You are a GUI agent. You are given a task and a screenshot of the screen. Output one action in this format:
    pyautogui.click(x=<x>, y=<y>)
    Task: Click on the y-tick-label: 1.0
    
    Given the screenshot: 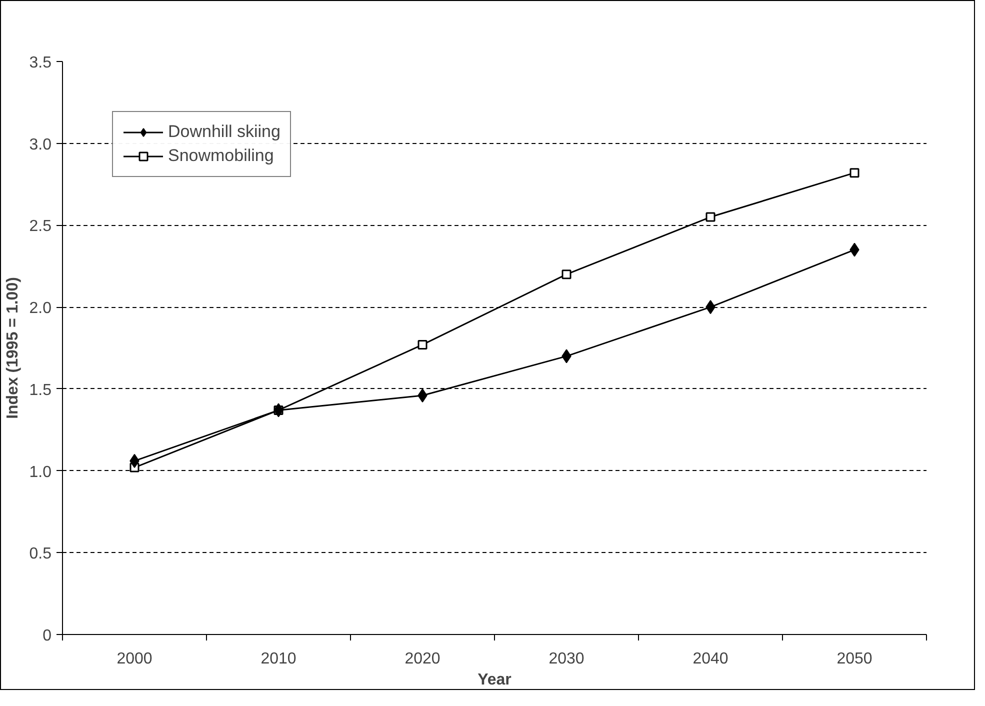 What is the action you would take?
    pyautogui.click(x=40, y=472)
    